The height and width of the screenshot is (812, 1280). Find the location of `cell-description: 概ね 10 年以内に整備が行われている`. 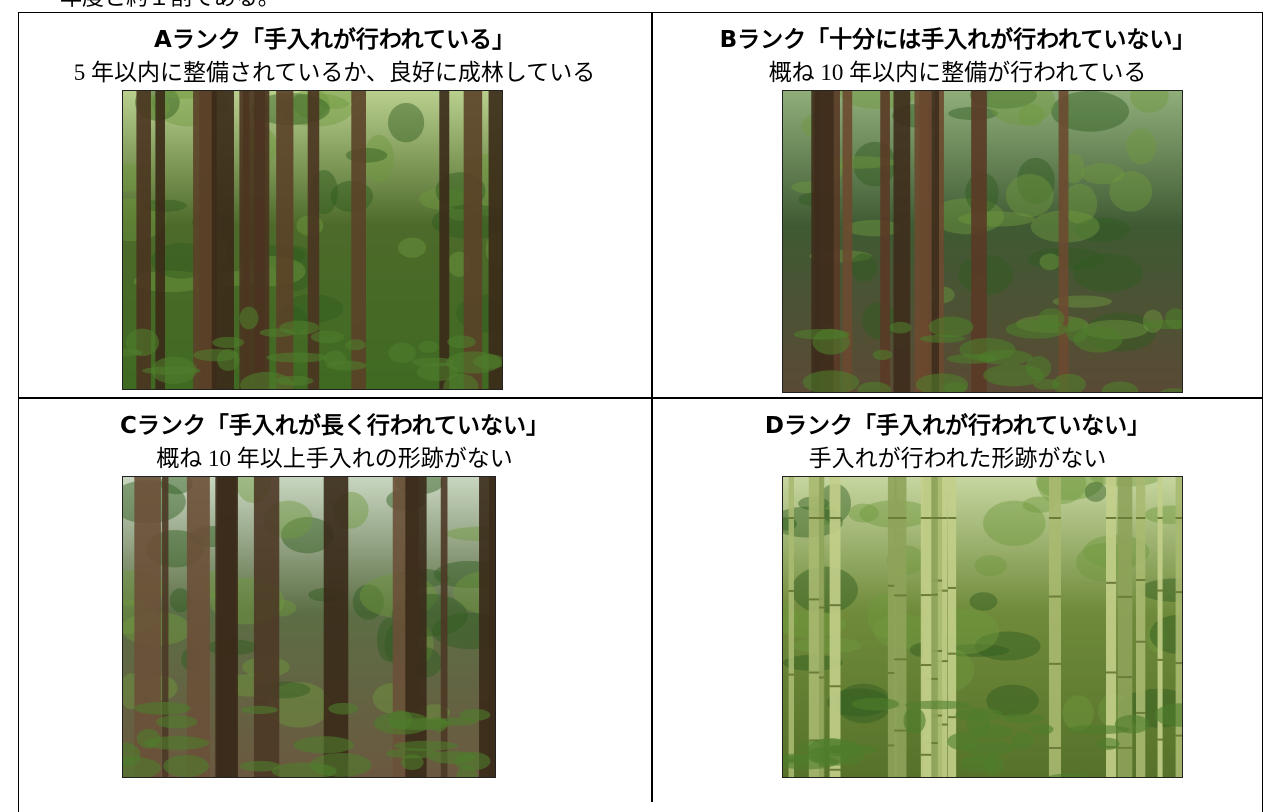

cell-description: 概ね 10 年以内に整備が行われている is located at coordinates (957, 72).